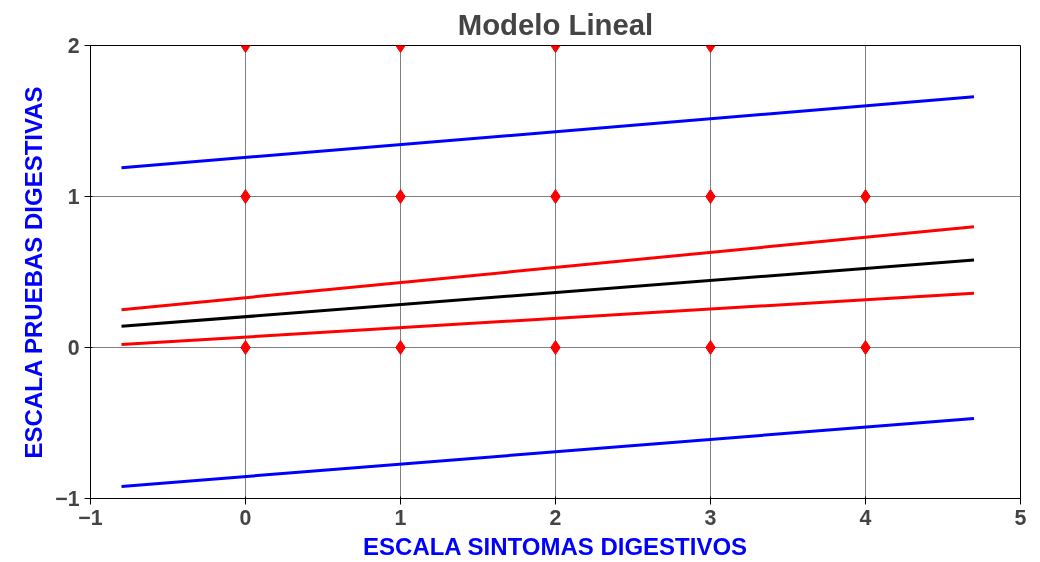  I want to click on x-tick-label: 5, so click(1020, 517).